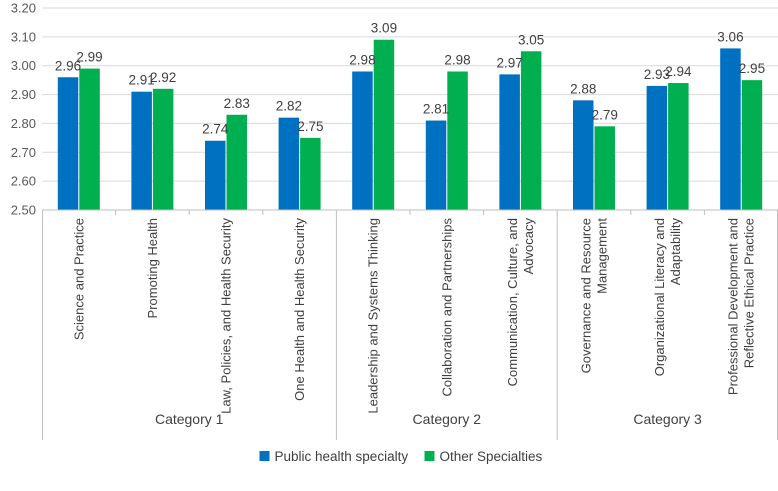 The height and width of the screenshot is (491, 778). Describe the element at coordinates (23, 123) in the screenshot. I see `y-tick-label: 2.80` at that location.